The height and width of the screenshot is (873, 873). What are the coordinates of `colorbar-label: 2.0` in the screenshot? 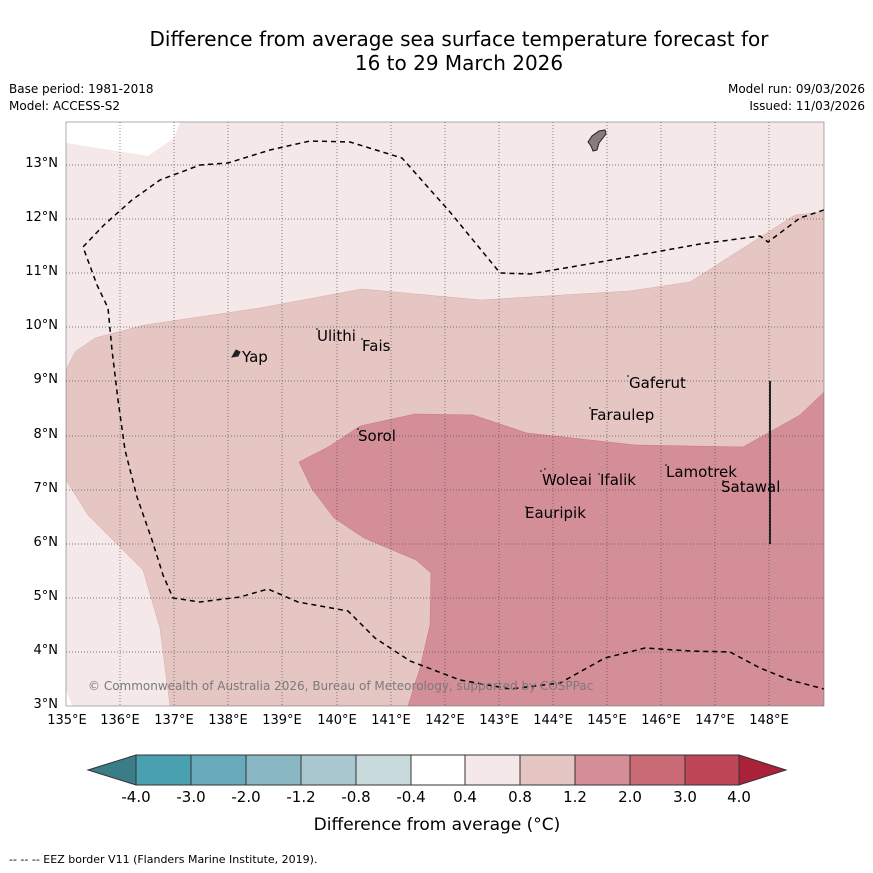 It's located at (630, 797).